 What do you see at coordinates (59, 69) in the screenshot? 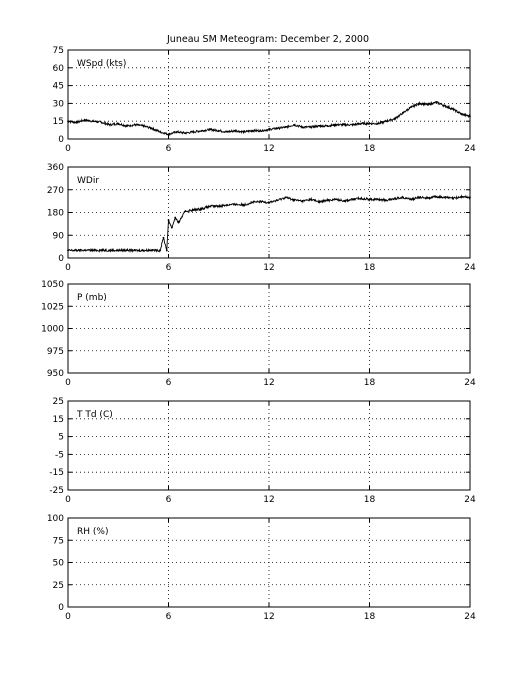
I see `y-tick-label: 60` at bounding box center [59, 69].